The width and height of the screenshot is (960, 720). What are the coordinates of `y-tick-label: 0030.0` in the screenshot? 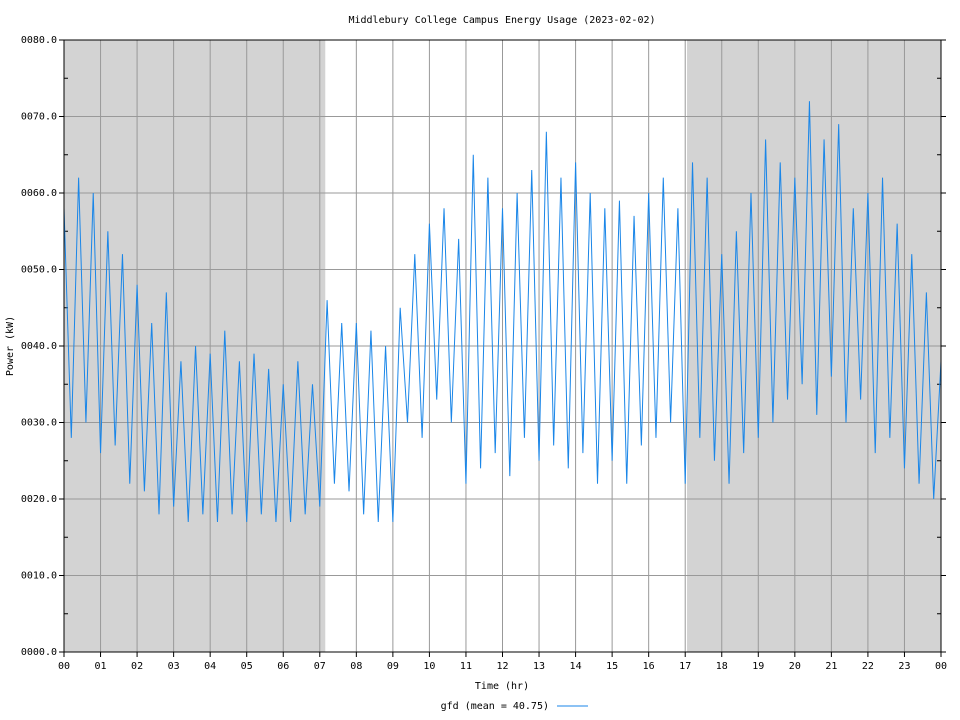 It's located at (39, 423).